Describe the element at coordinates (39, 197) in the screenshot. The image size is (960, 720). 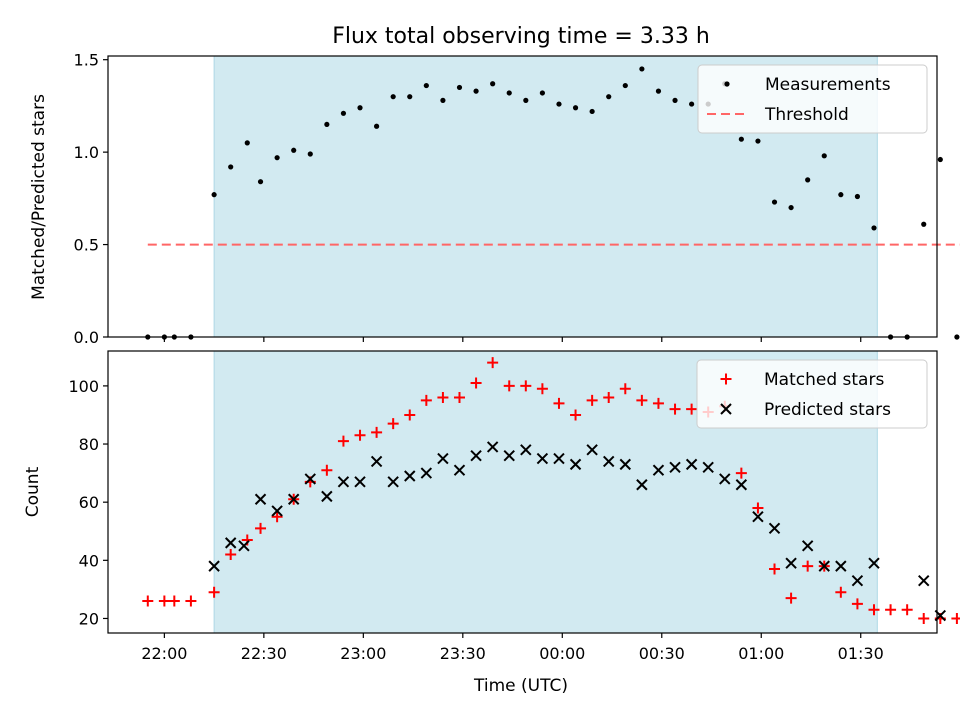
I see `top-y-axis-label: Matched/Predicted stars` at that location.